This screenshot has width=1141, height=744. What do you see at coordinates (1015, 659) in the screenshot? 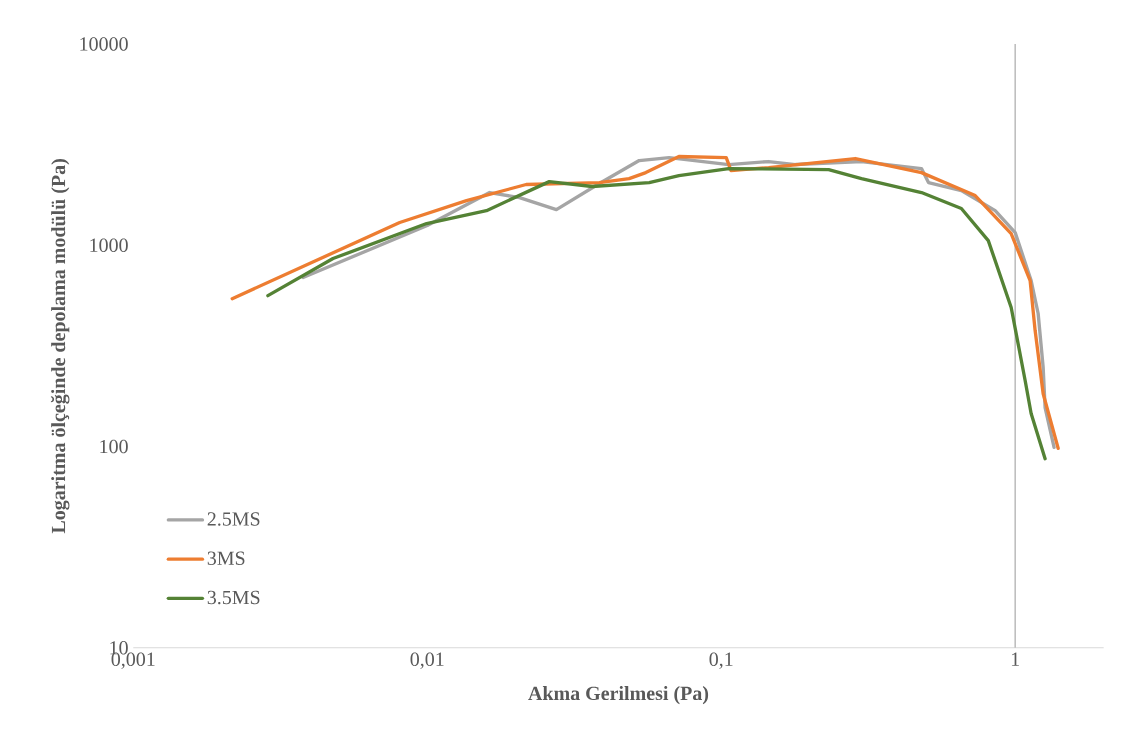
I see `x-tick-label: 1` at bounding box center [1015, 659].